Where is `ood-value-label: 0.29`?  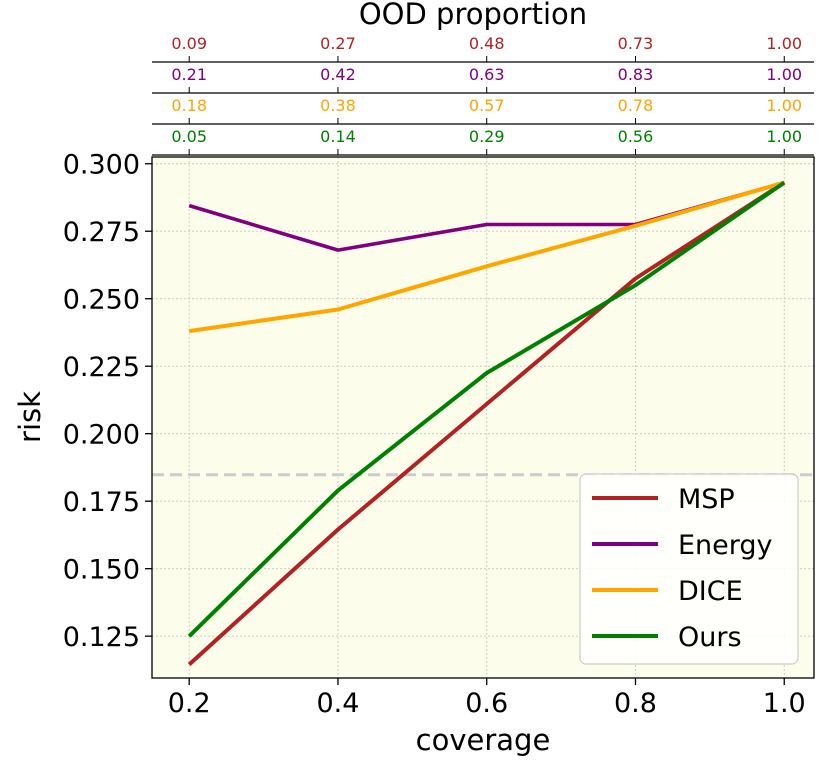 ood-value-label: 0.29 is located at coordinates (487, 136).